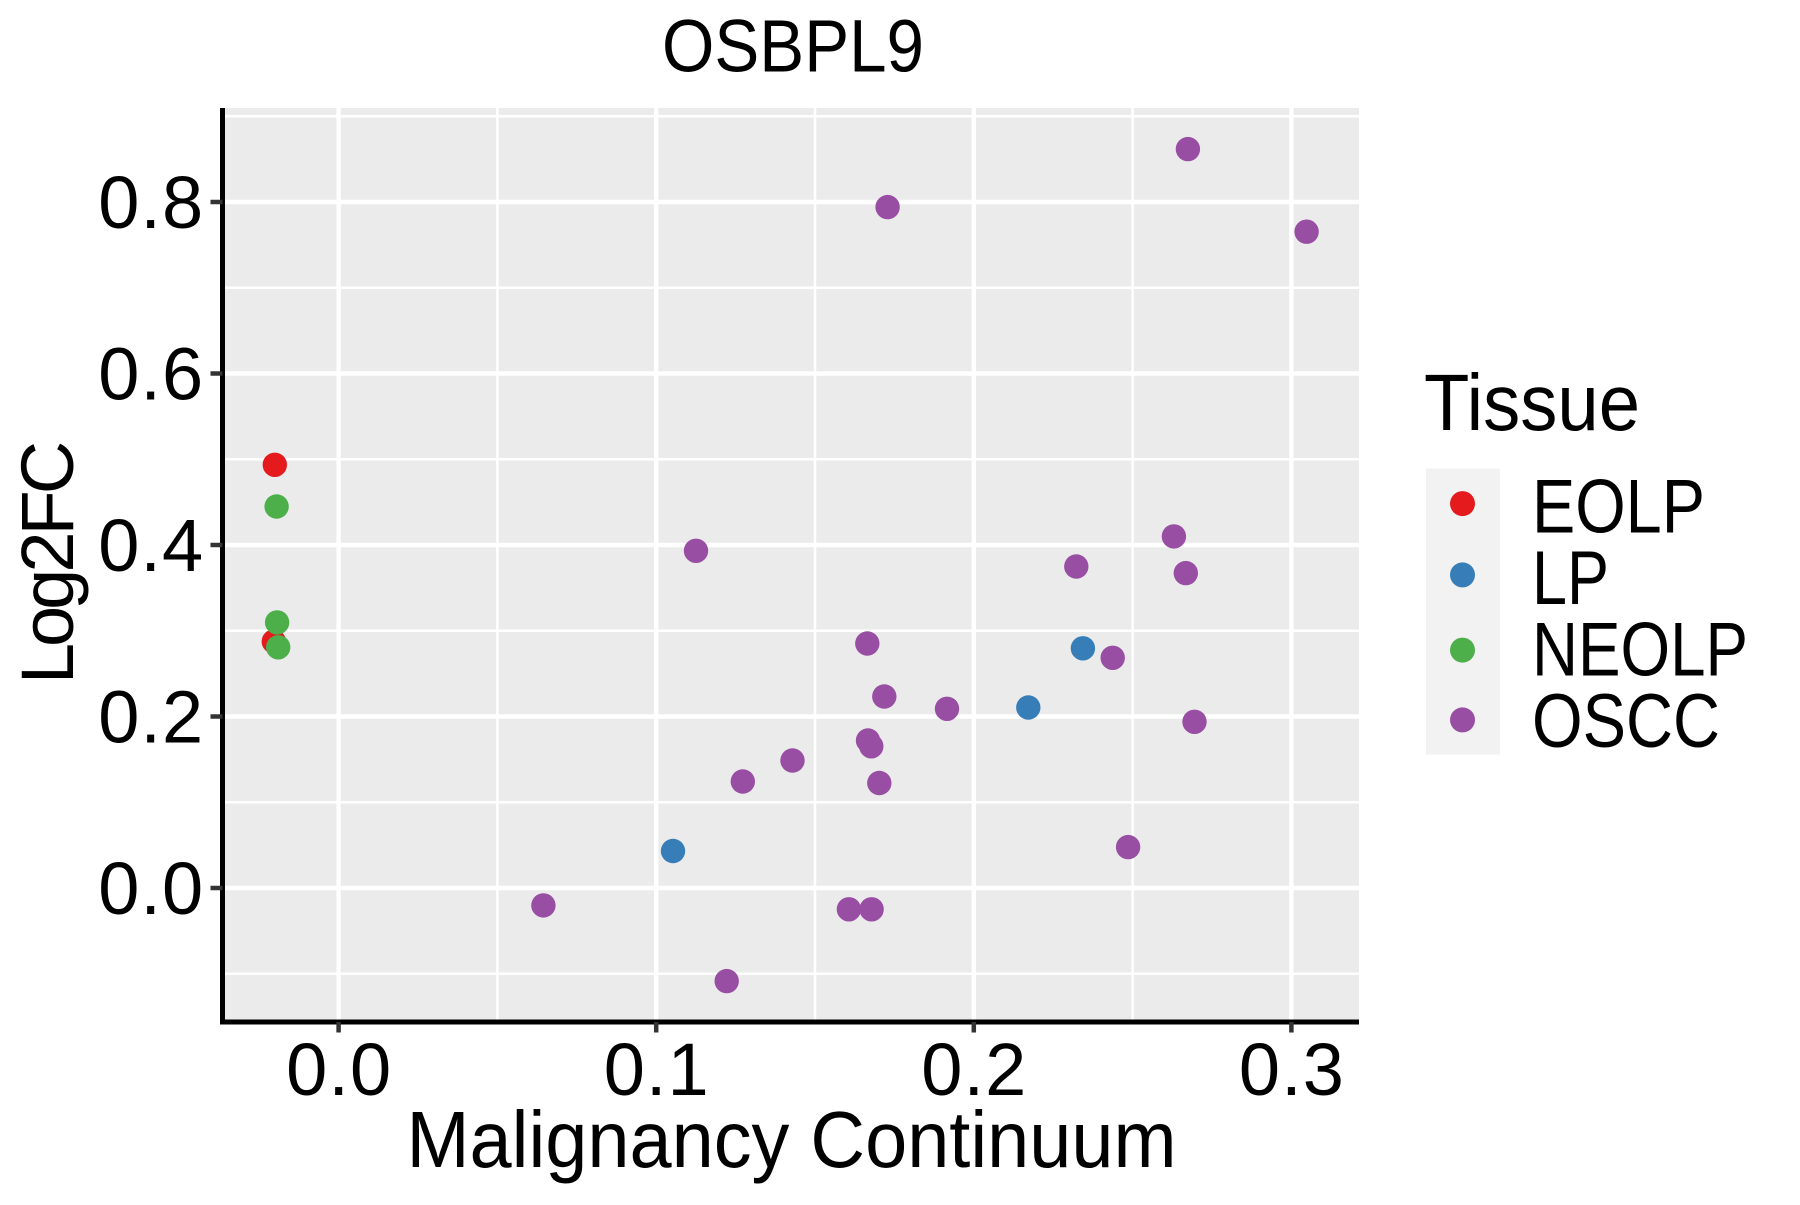 The width and height of the screenshot is (1800, 1205). What do you see at coordinates (1626, 721) in the screenshot?
I see `svg-text: OSCC` at bounding box center [1626, 721].